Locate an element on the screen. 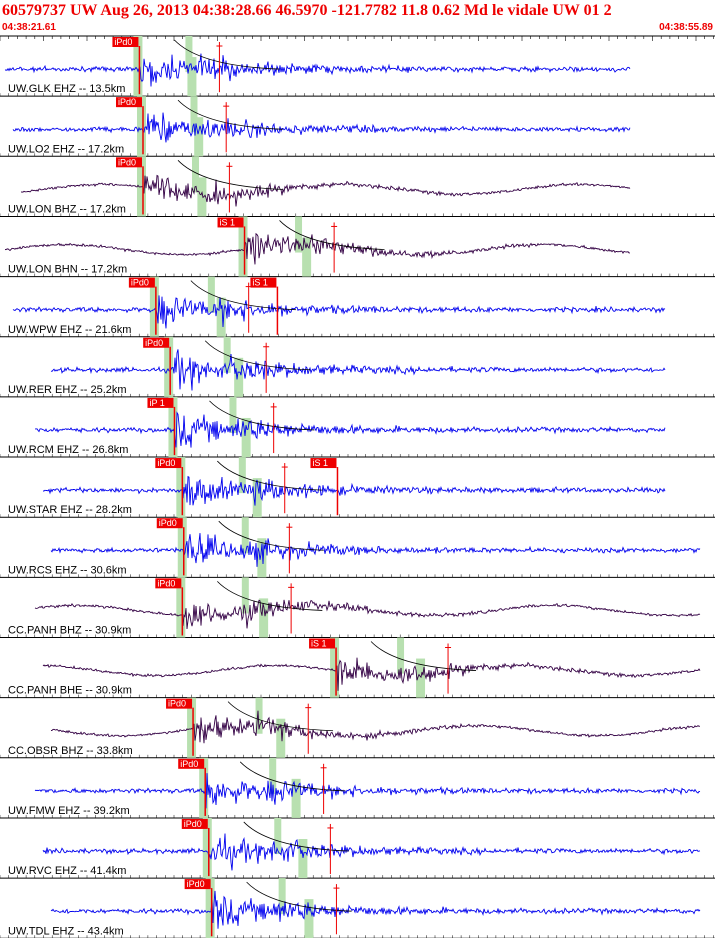 This screenshot has height=938, width=715. trace-row: iPd0 UW.RVC EHZ -- 41.4km is located at coordinates (357, 848).